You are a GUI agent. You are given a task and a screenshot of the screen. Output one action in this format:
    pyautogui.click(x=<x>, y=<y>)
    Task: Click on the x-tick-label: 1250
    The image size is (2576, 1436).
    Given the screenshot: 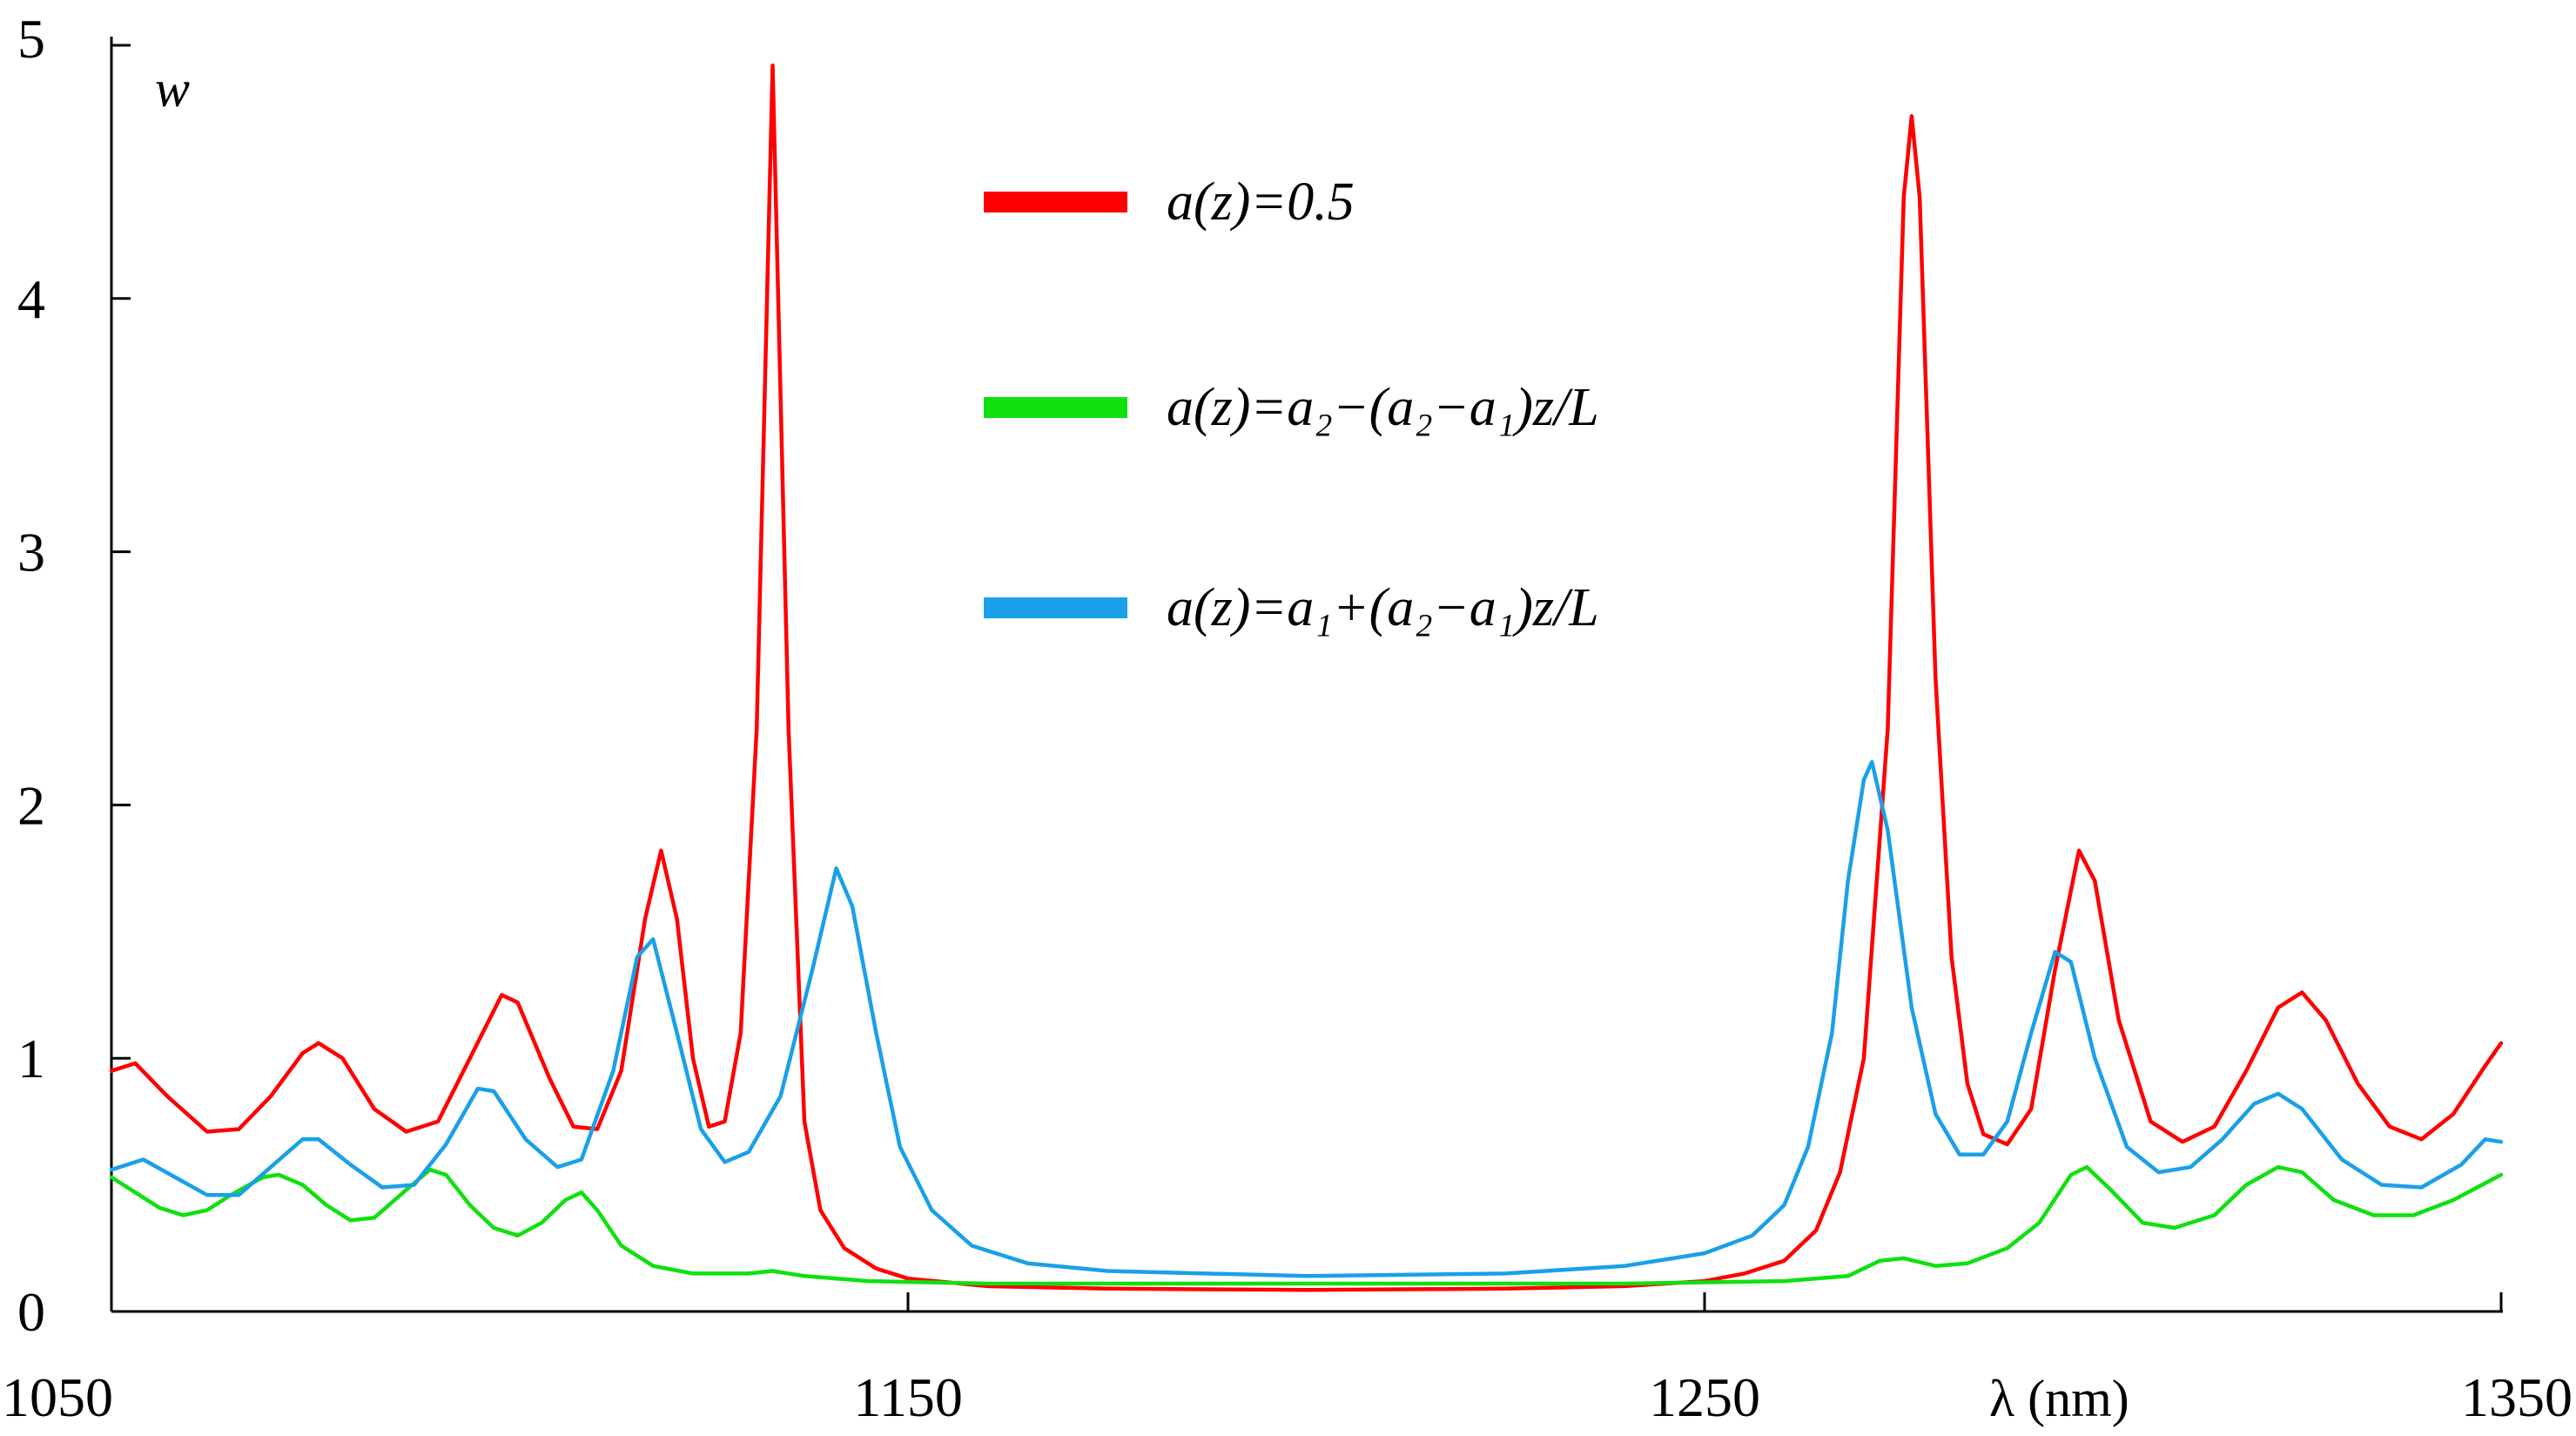 What is the action you would take?
    pyautogui.click(x=1704, y=1397)
    